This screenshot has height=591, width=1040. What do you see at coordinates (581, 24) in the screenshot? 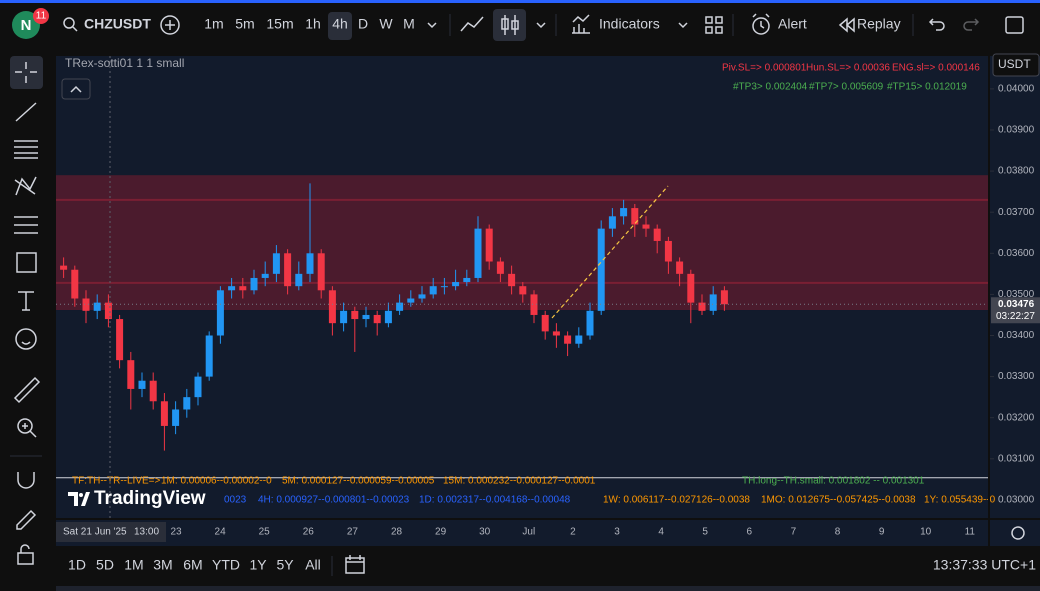
I see `indicators-icon` at bounding box center [581, 24].